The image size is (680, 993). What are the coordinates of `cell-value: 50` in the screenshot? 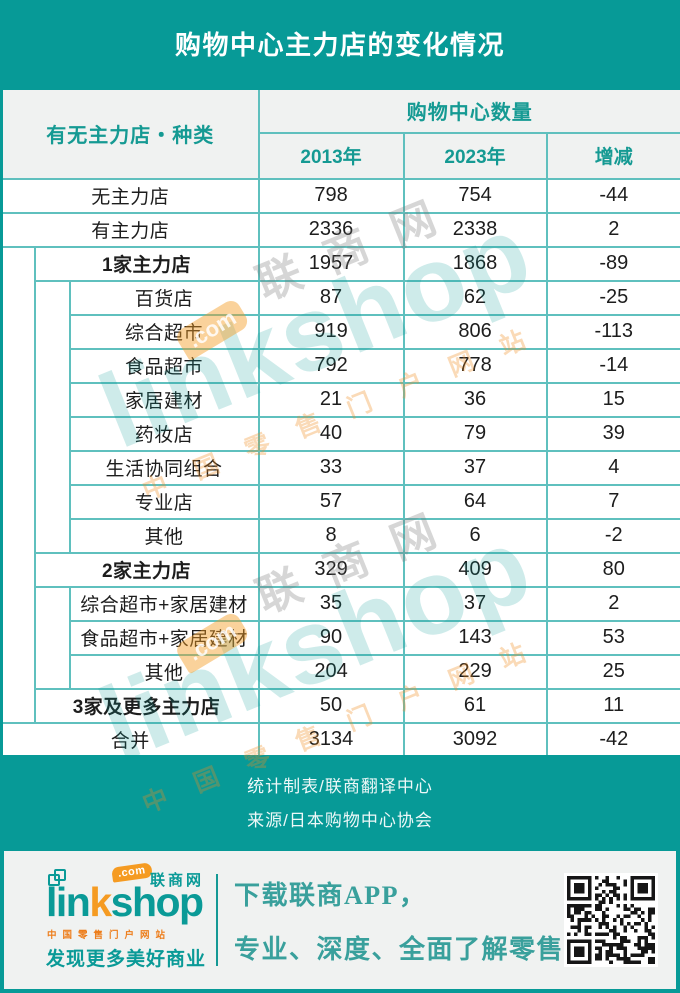 It's located at (331, 705).